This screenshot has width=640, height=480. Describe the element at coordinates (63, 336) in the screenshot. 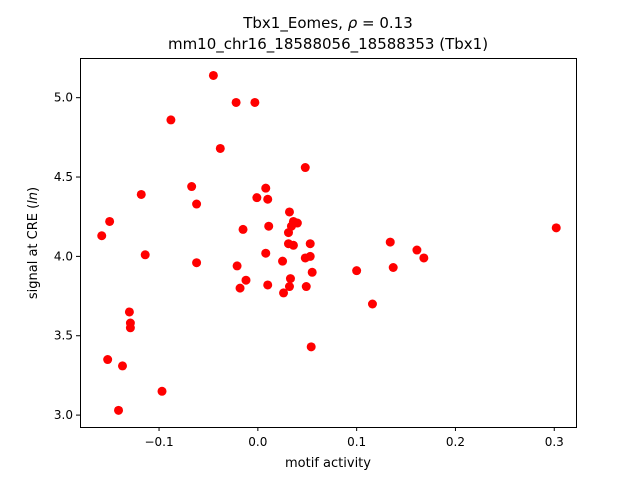

I see `y-tick-label: 3.5` at that location.